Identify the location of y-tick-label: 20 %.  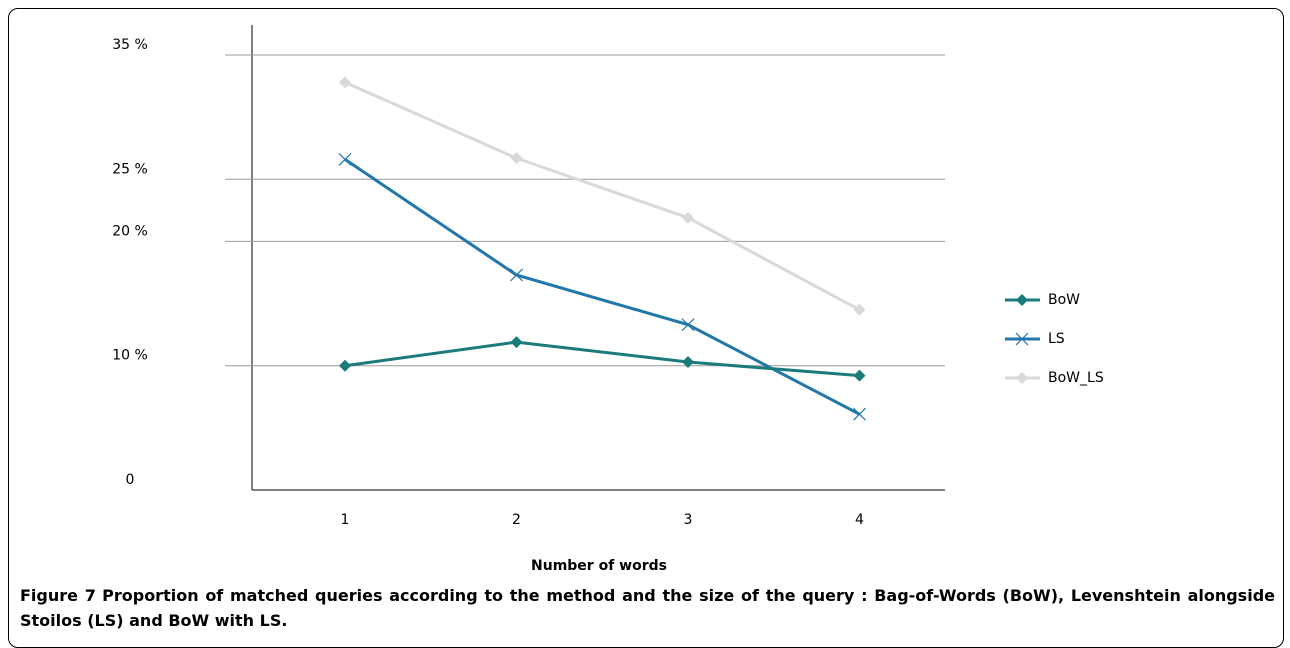
(130, 231).